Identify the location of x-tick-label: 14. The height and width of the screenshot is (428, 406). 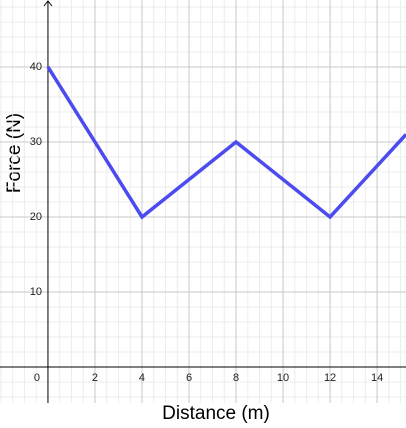
(377, 378).